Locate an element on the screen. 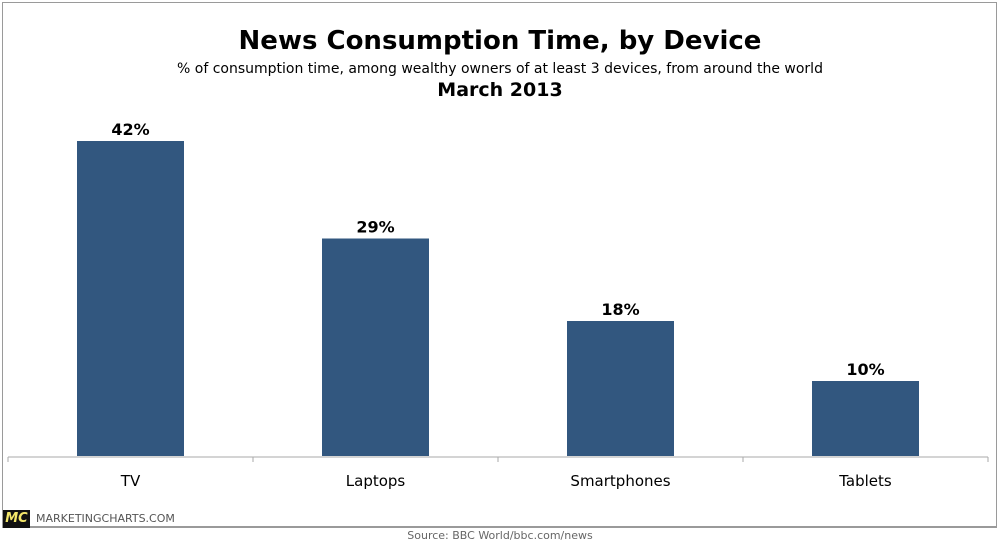 The image size is (1000, 545). chart-date: March 2013 is located at coordinates (500, 90).